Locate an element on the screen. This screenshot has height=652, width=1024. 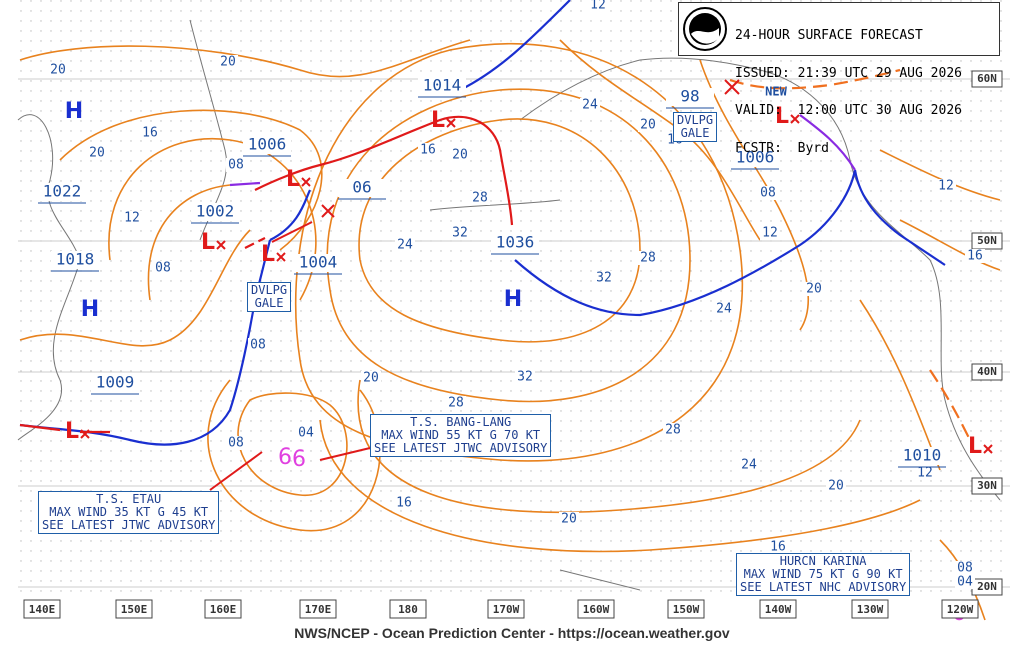
lon-label: 180 is located at coordinates (408, 609).